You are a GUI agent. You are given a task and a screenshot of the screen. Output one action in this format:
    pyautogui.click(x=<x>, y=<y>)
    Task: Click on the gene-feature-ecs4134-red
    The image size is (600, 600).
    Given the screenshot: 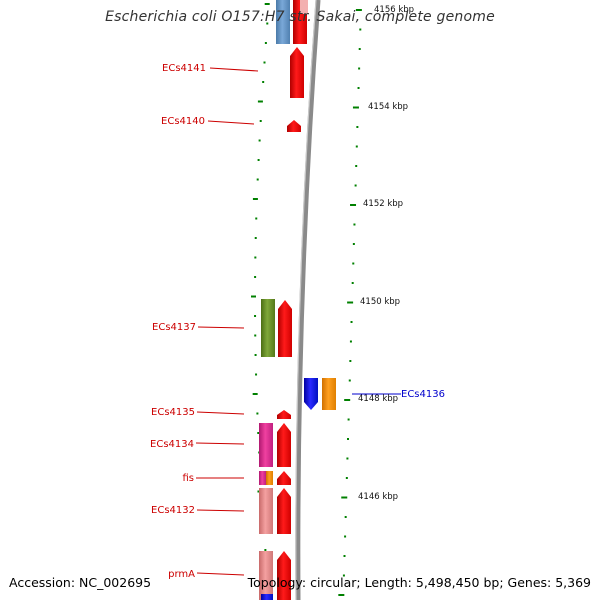 What is the action you would take?
    pyautogui.click(x=284, y=445)
    